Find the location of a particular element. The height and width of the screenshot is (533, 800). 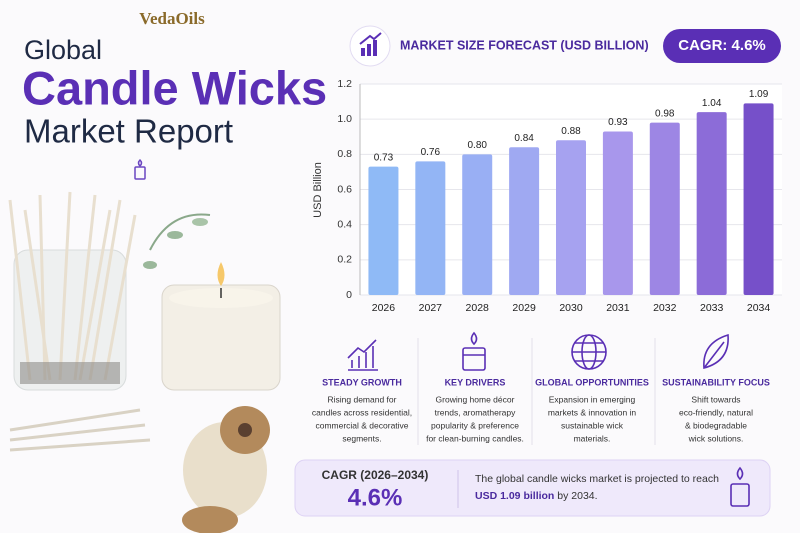

y-tick-label: 1.0 is located at coordinates (344, 119).